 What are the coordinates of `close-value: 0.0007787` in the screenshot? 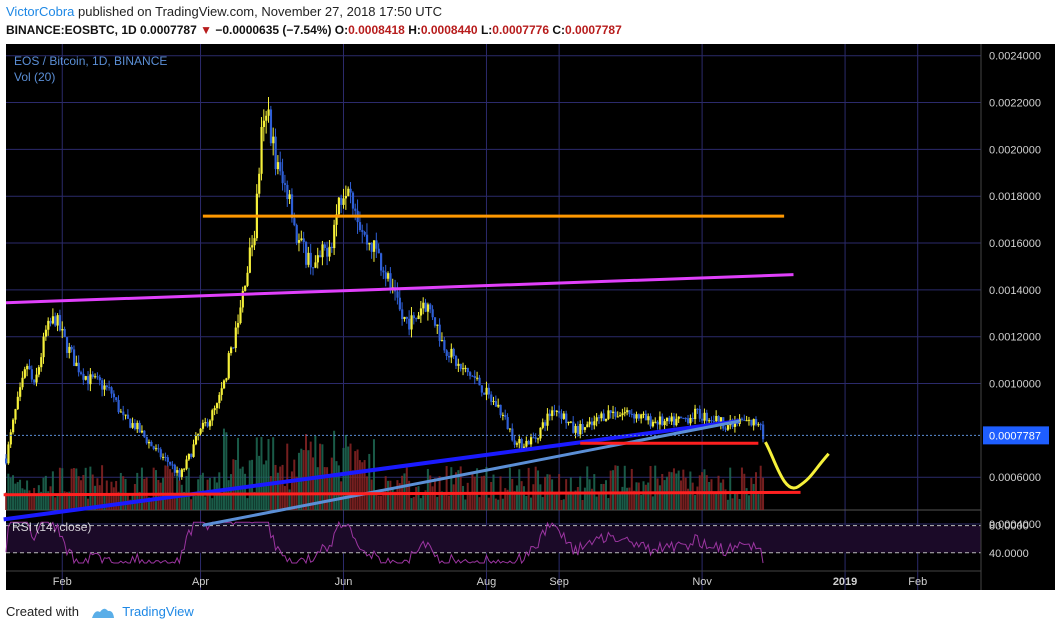 It's located at (593, 30).